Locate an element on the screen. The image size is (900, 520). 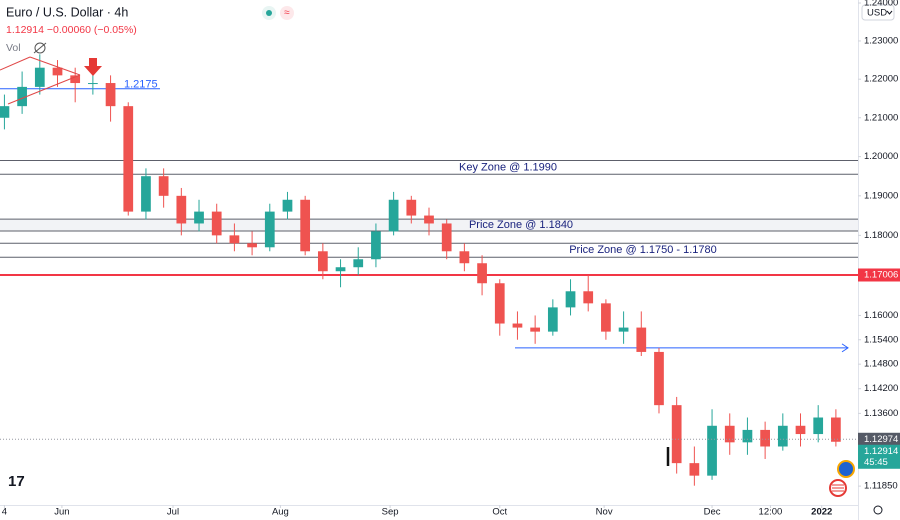
x-tick-label: Jul is located at coordinates (173, 512).